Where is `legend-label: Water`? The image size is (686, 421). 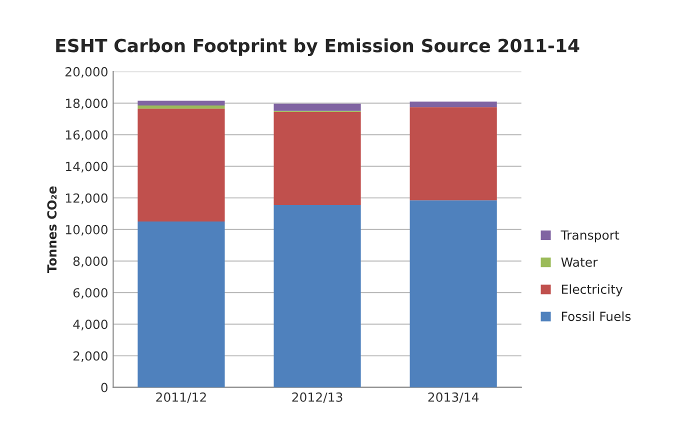 legend-label: Water is located at coordinates (579, 262).